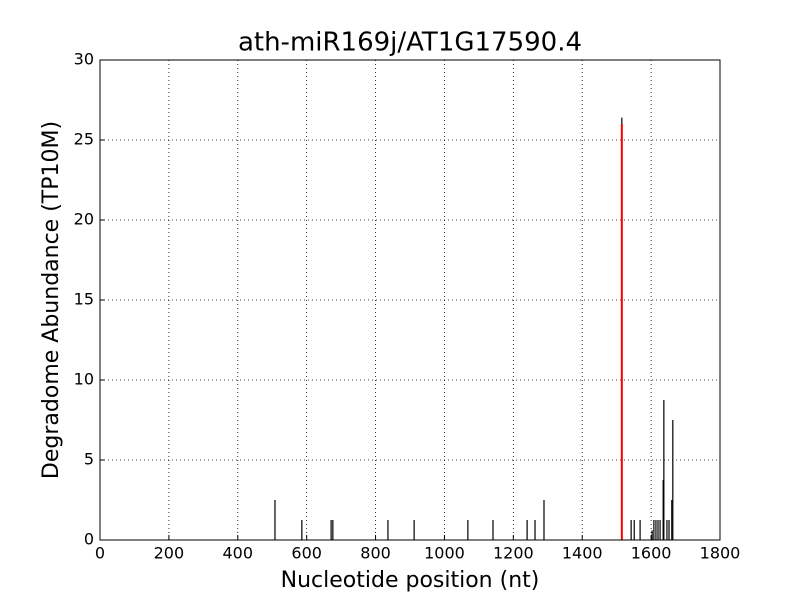 The width and height of the screenshot is (800, 600). I want to click on x-tick-label: 400, so click(238, 553).